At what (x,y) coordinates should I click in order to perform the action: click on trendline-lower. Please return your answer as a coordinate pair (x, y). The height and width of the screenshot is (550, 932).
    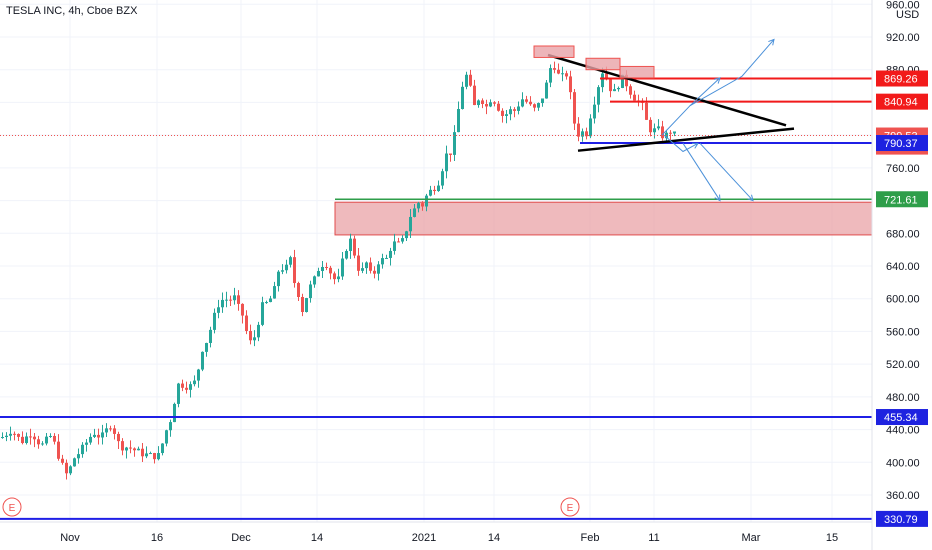
    Looking at the image, I should click on (686, 139).